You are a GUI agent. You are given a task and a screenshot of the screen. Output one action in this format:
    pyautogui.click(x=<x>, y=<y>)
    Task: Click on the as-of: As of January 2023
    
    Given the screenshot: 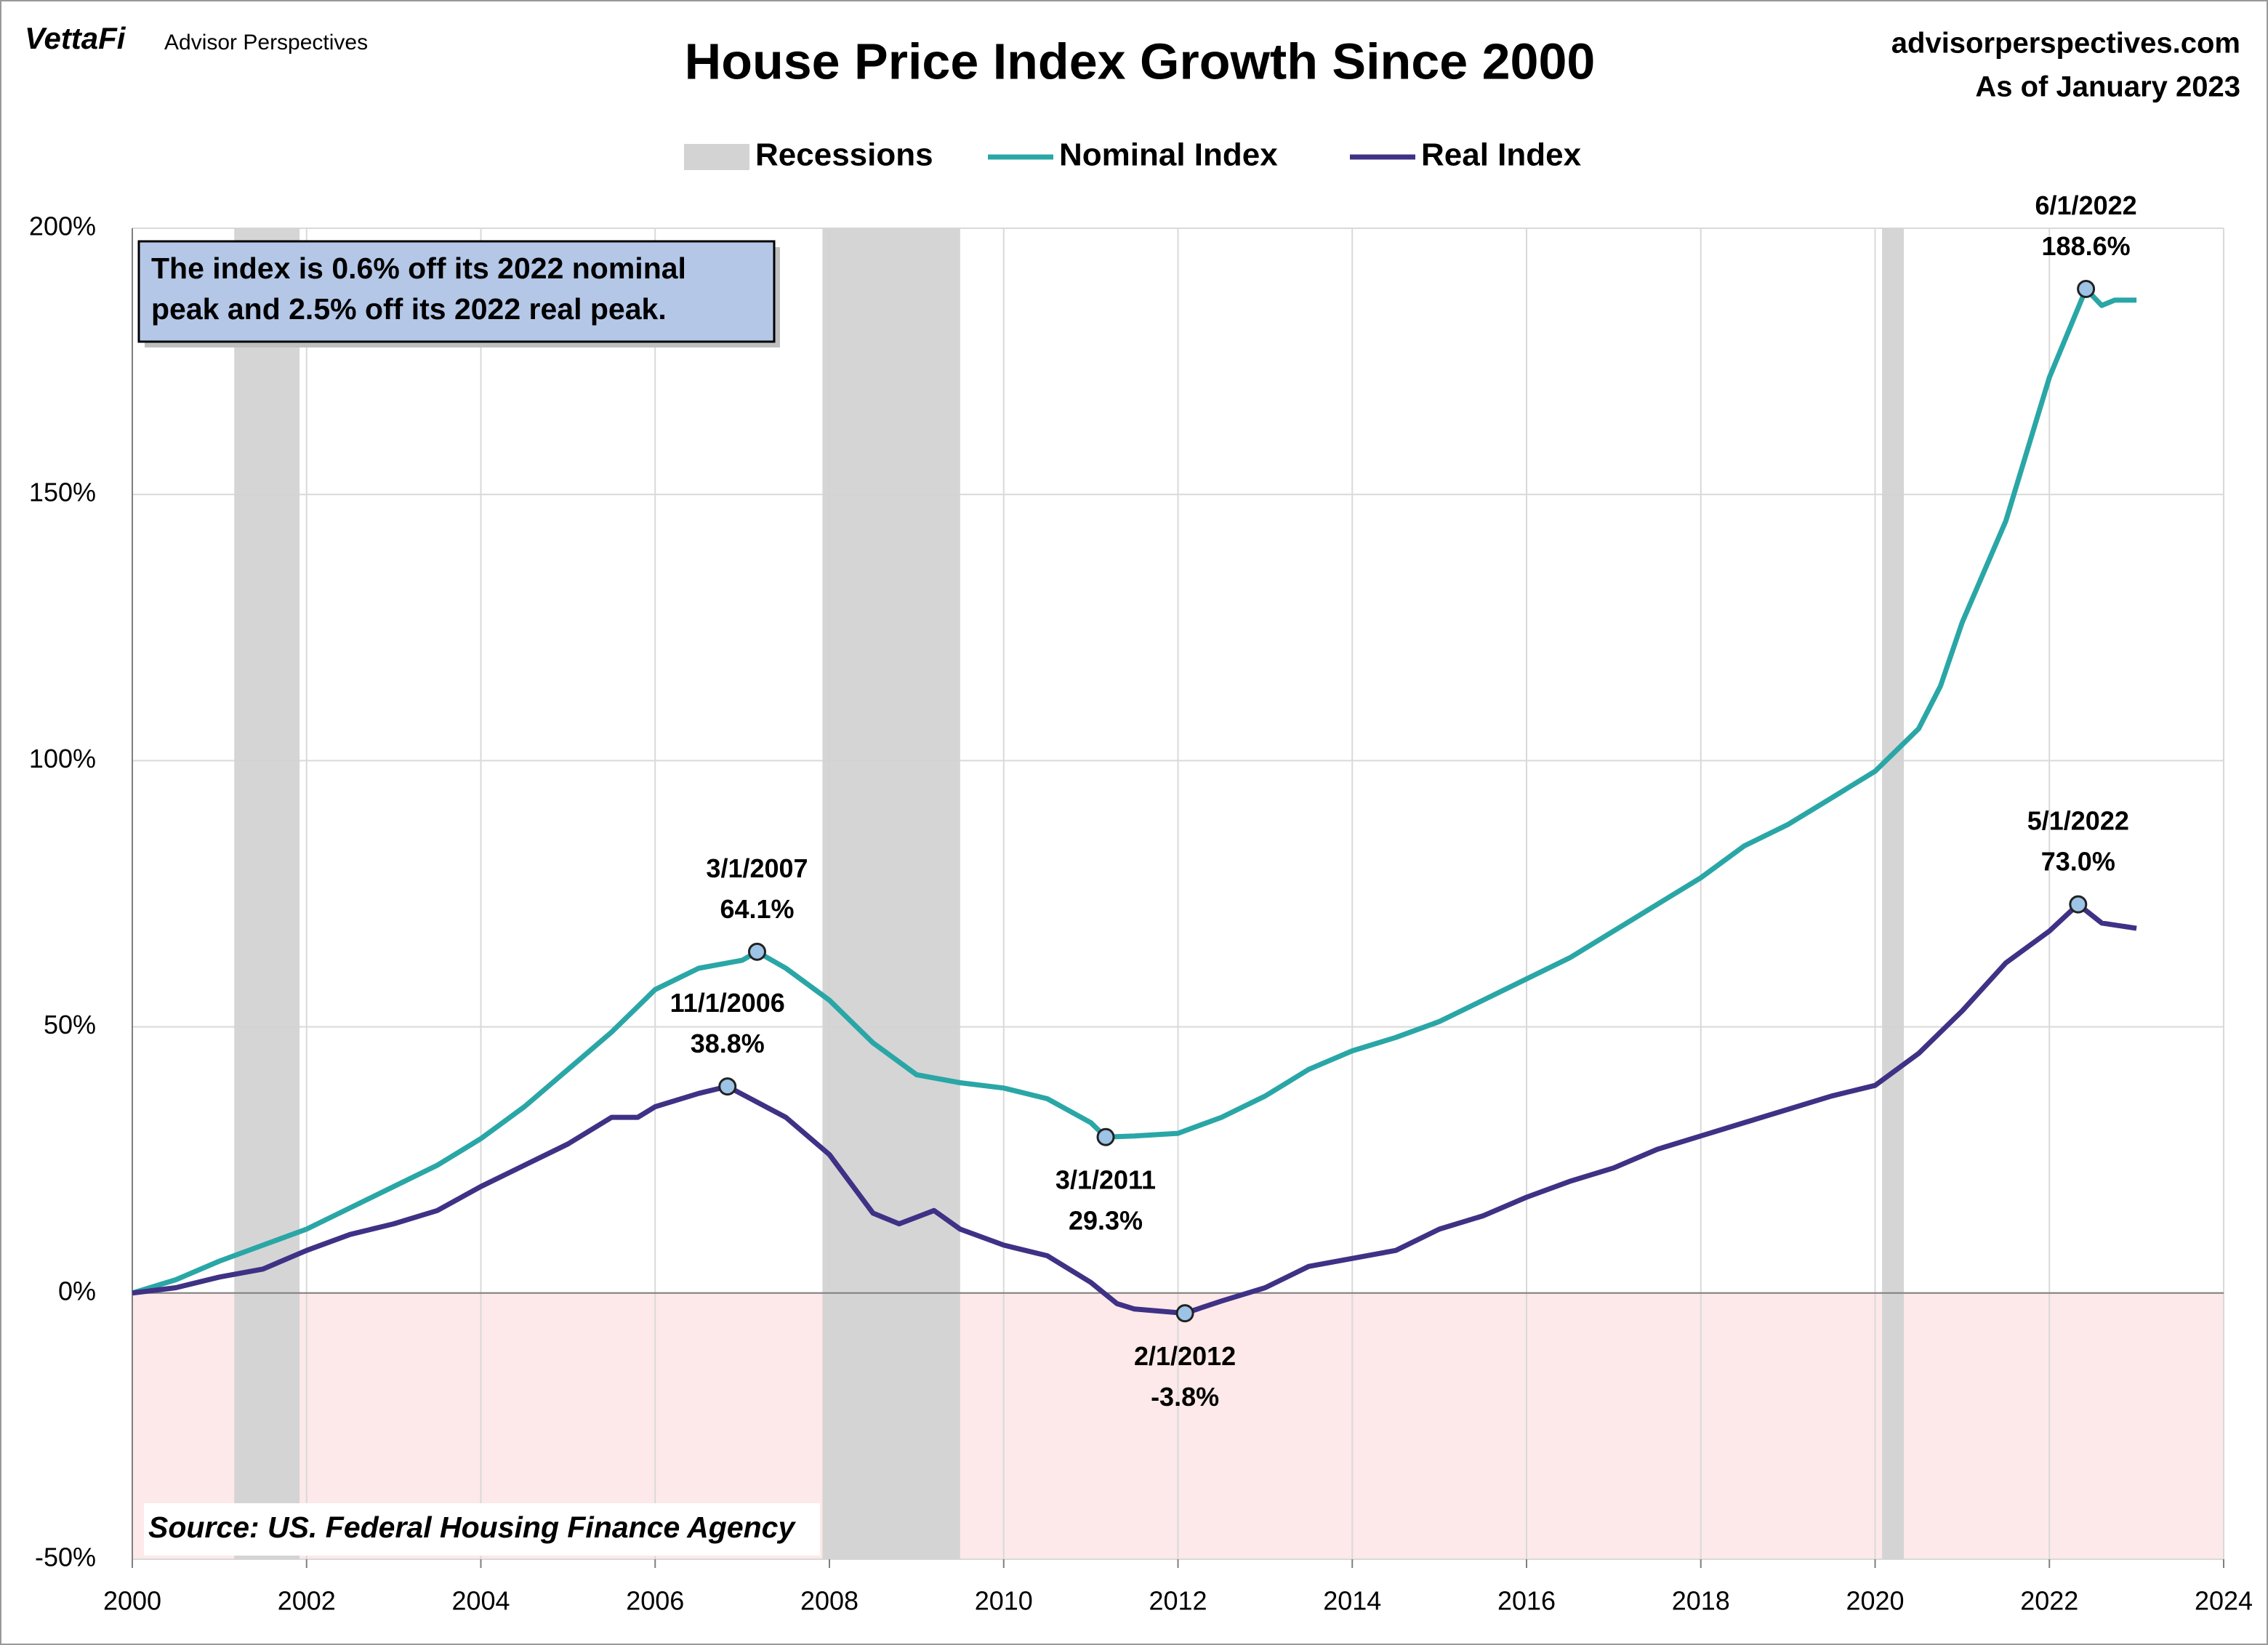 What is the action you would take?
    pyautogui.click(x=2107, y=87)
    